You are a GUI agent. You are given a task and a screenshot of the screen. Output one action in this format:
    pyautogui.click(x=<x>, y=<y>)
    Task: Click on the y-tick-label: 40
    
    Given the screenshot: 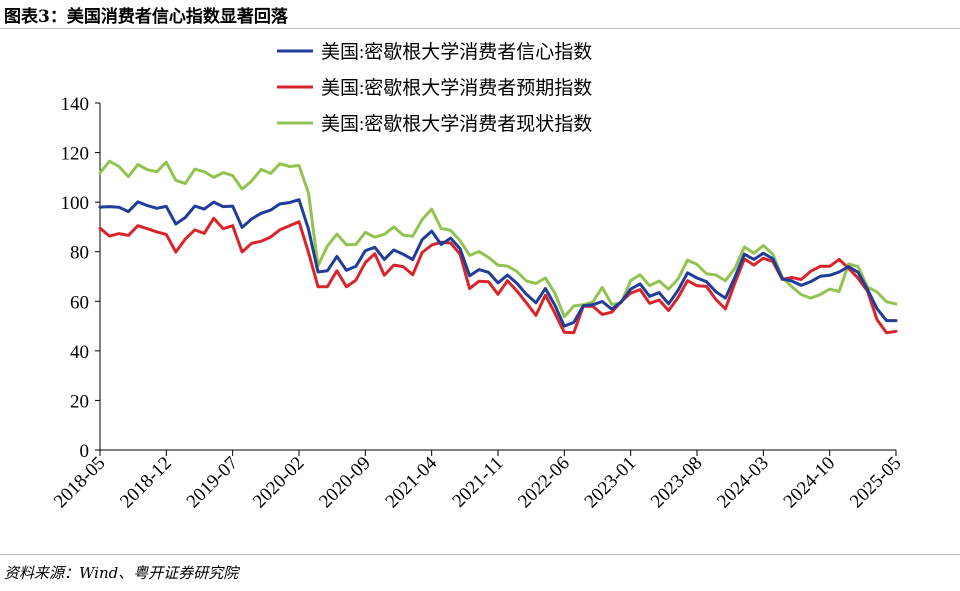 What is the action you would take?
    pyautogui.click(x=79, y=352)
    